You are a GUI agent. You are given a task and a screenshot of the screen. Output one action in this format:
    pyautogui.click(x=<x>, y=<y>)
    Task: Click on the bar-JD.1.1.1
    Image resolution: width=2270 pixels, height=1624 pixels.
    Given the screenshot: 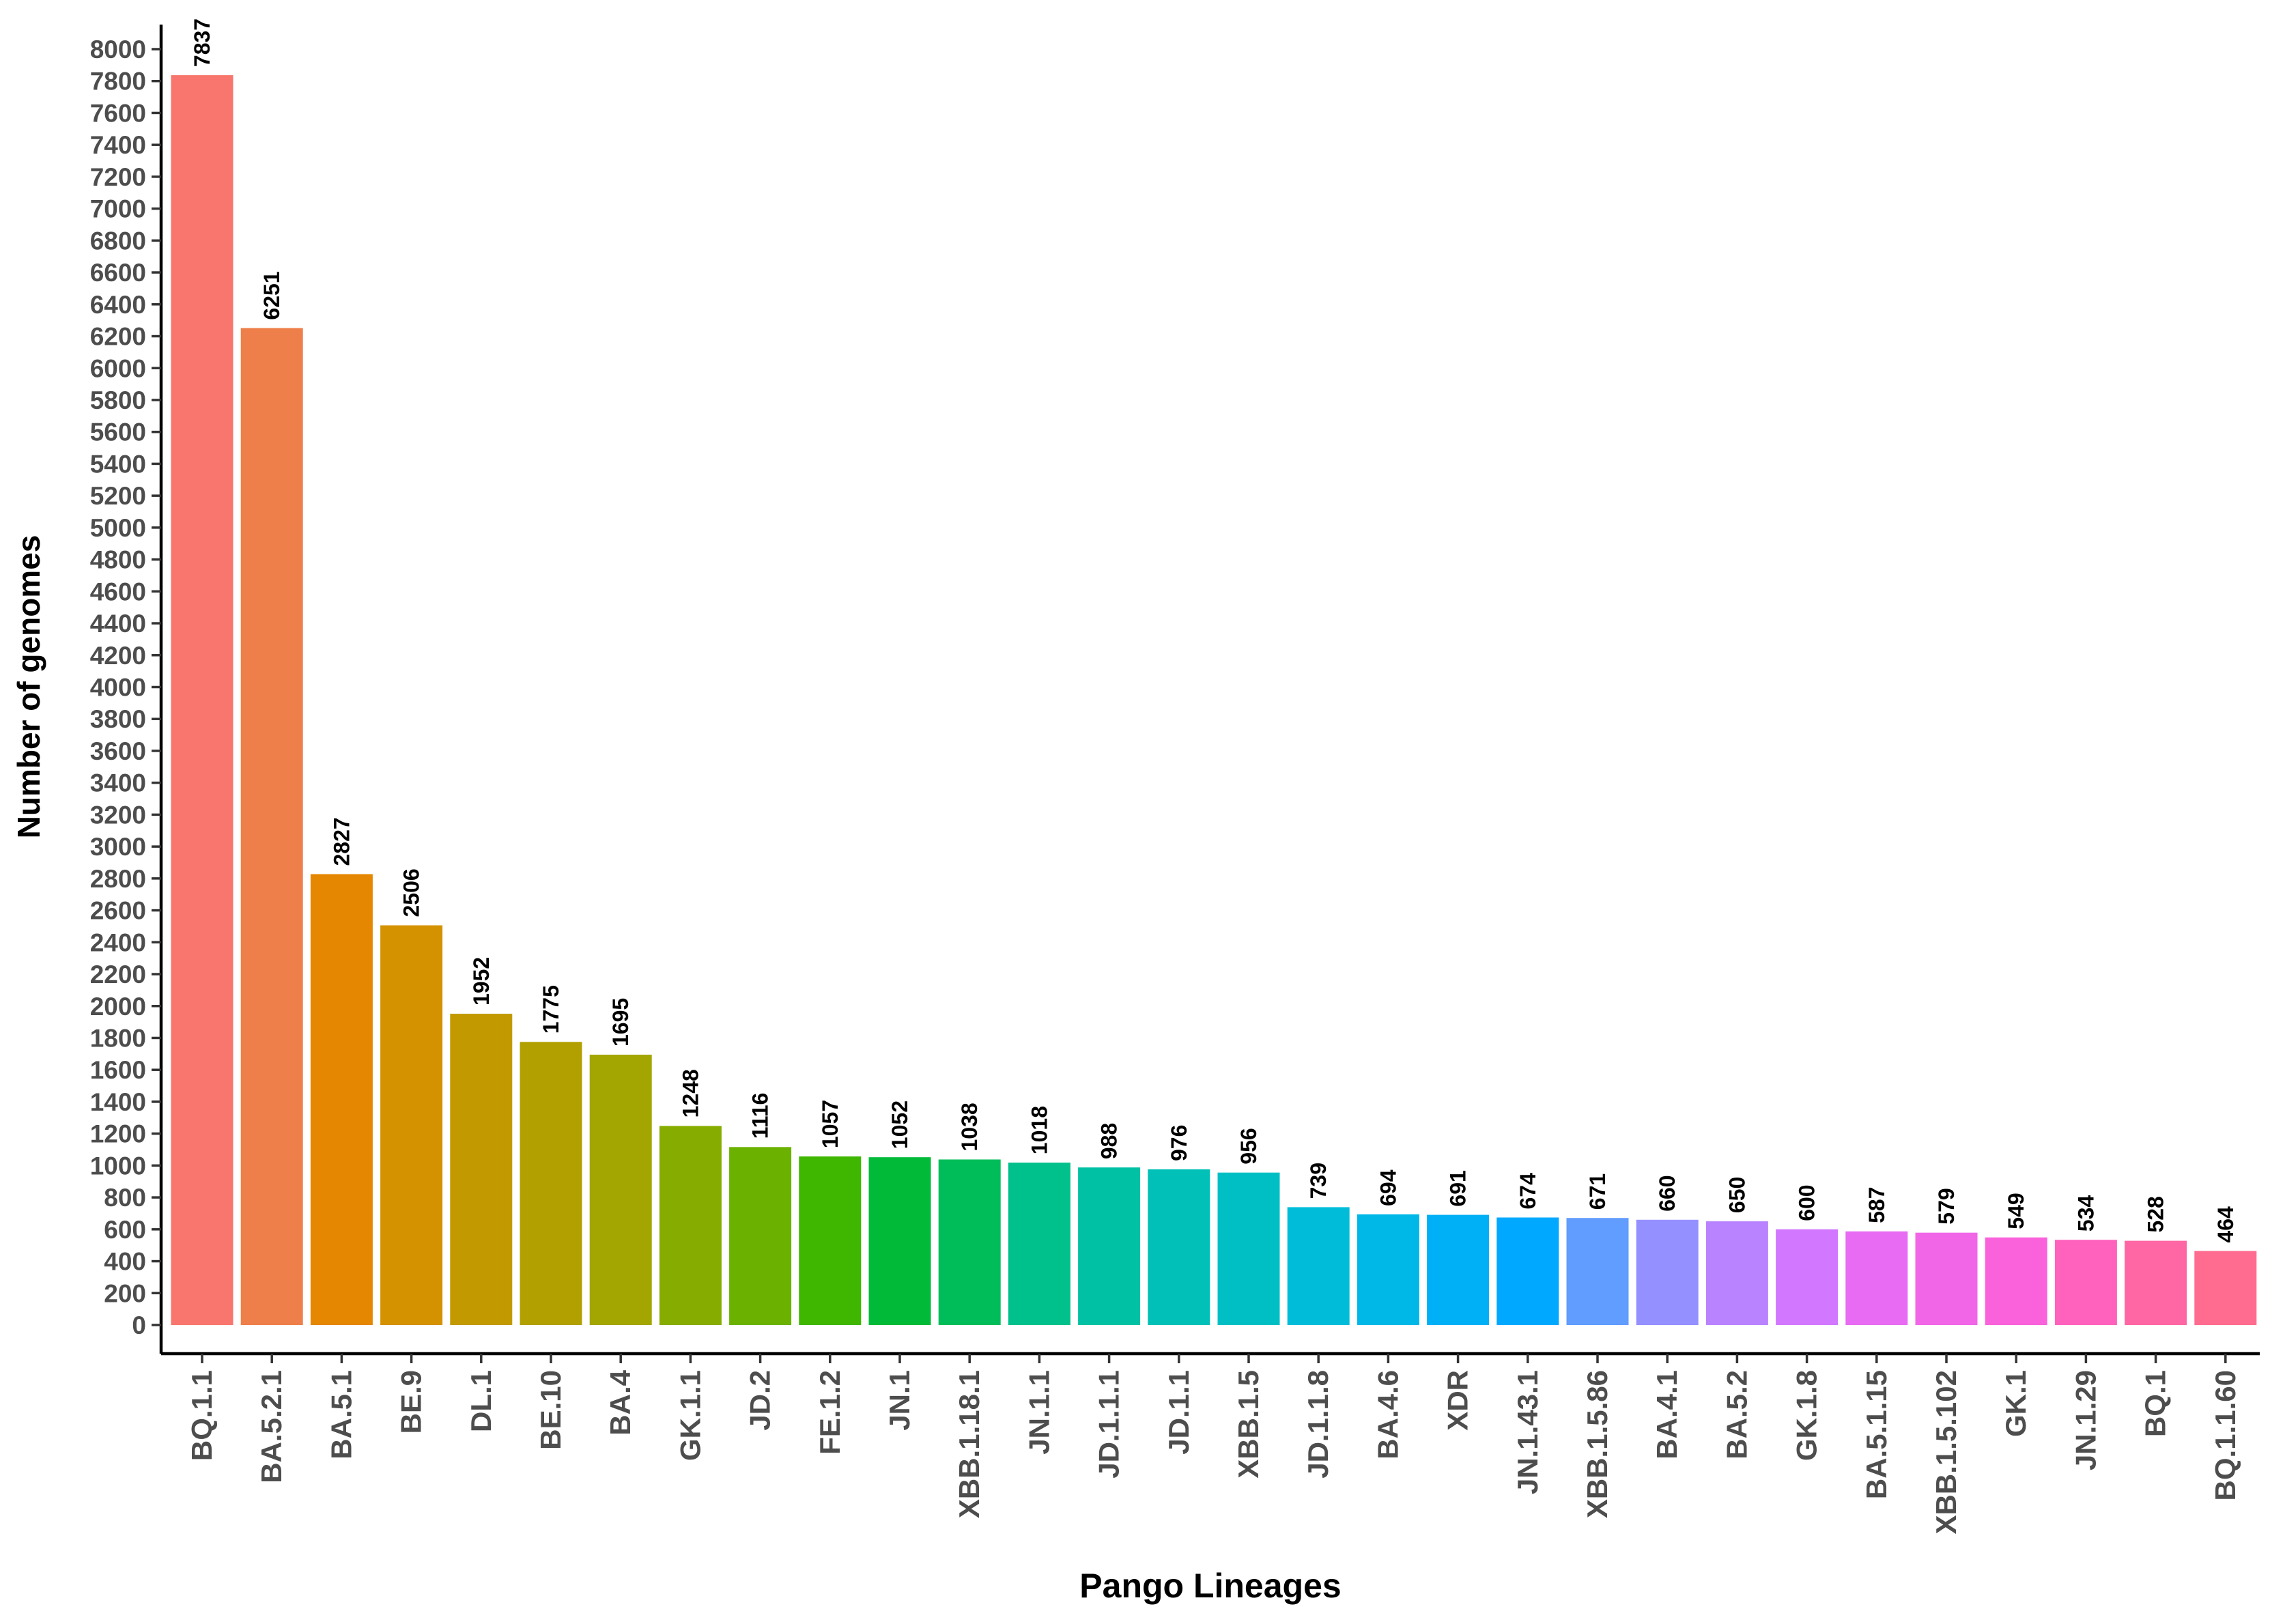 What is the action you would take?
    pyautogui.click(x=1109, y=1246)
    